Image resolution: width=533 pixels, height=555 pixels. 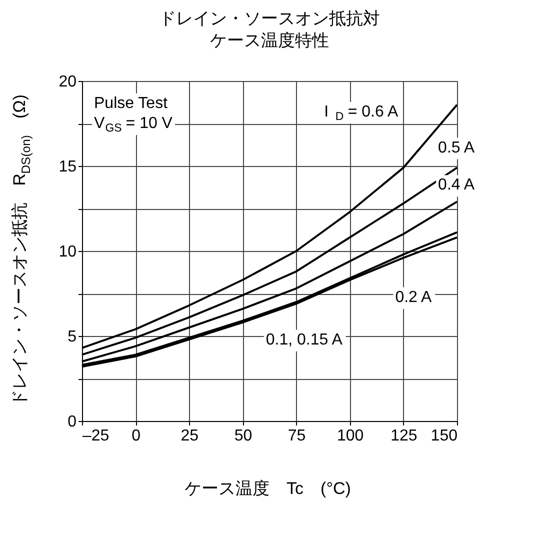 I want to click on x-tick-label: 150, so click(x=444, y=436).